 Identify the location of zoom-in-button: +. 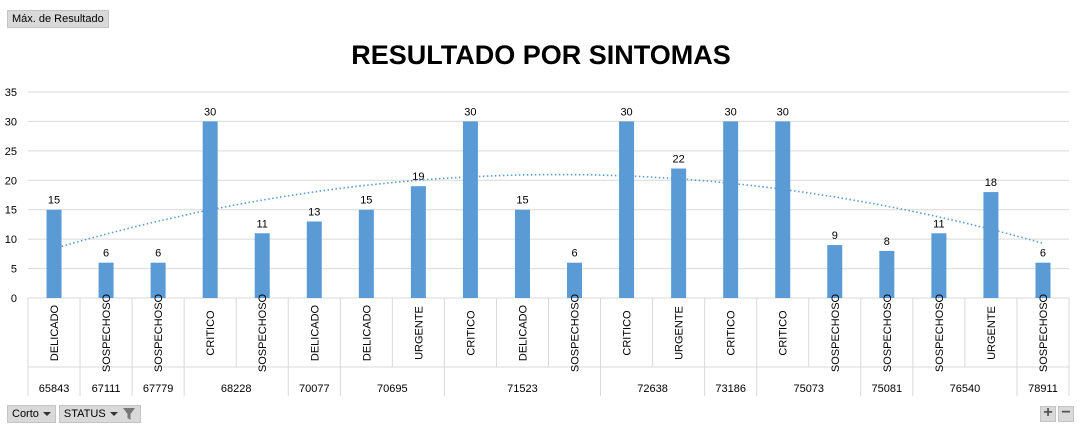
(1048, 413).